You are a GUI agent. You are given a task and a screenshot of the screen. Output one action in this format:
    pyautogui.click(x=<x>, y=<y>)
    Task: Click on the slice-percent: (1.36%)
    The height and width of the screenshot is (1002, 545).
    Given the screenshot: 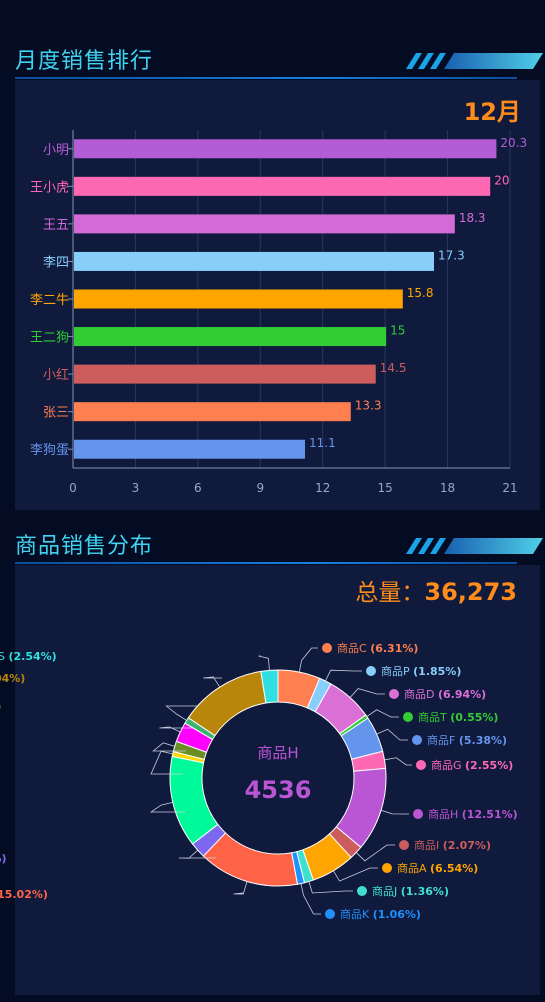 What is the action you would take?
    pyautogui.click(x=425, y=891)
    